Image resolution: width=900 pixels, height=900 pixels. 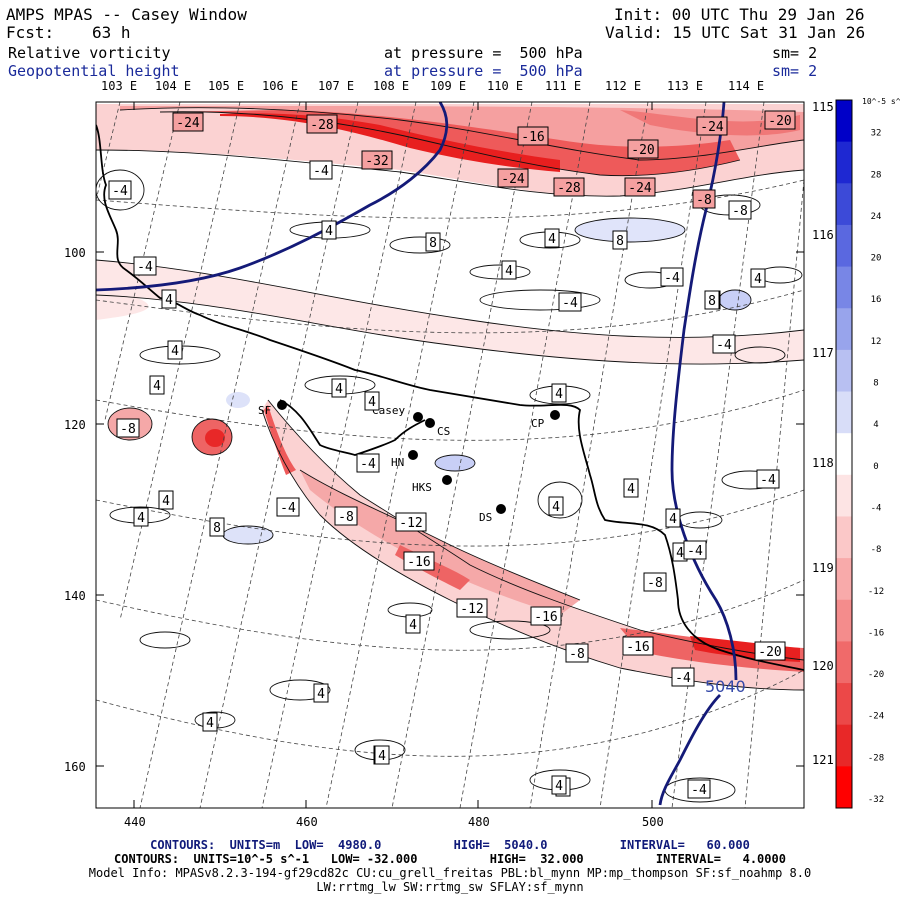 I want to click on contour-label-text: -20, so click(x=779, y=121).